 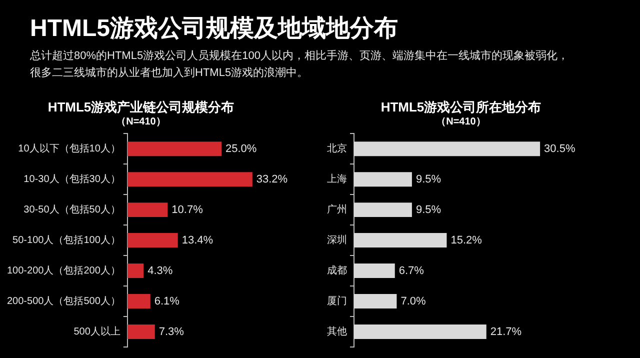 I want to click on y-tick-label: 10人以下（包括10人）, so click(x=69, y=148).